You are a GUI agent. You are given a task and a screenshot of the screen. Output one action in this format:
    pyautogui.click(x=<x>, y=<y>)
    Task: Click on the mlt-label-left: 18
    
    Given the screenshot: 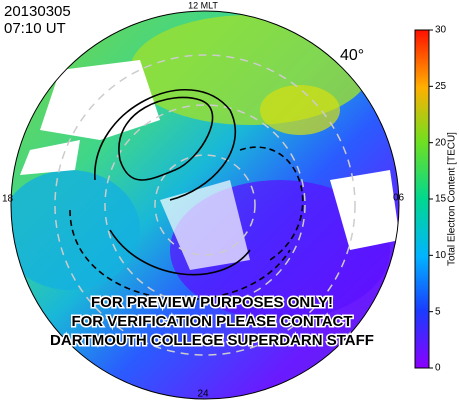 What is the action you would take?
    pyautogui.click(x=8, y=199)
    